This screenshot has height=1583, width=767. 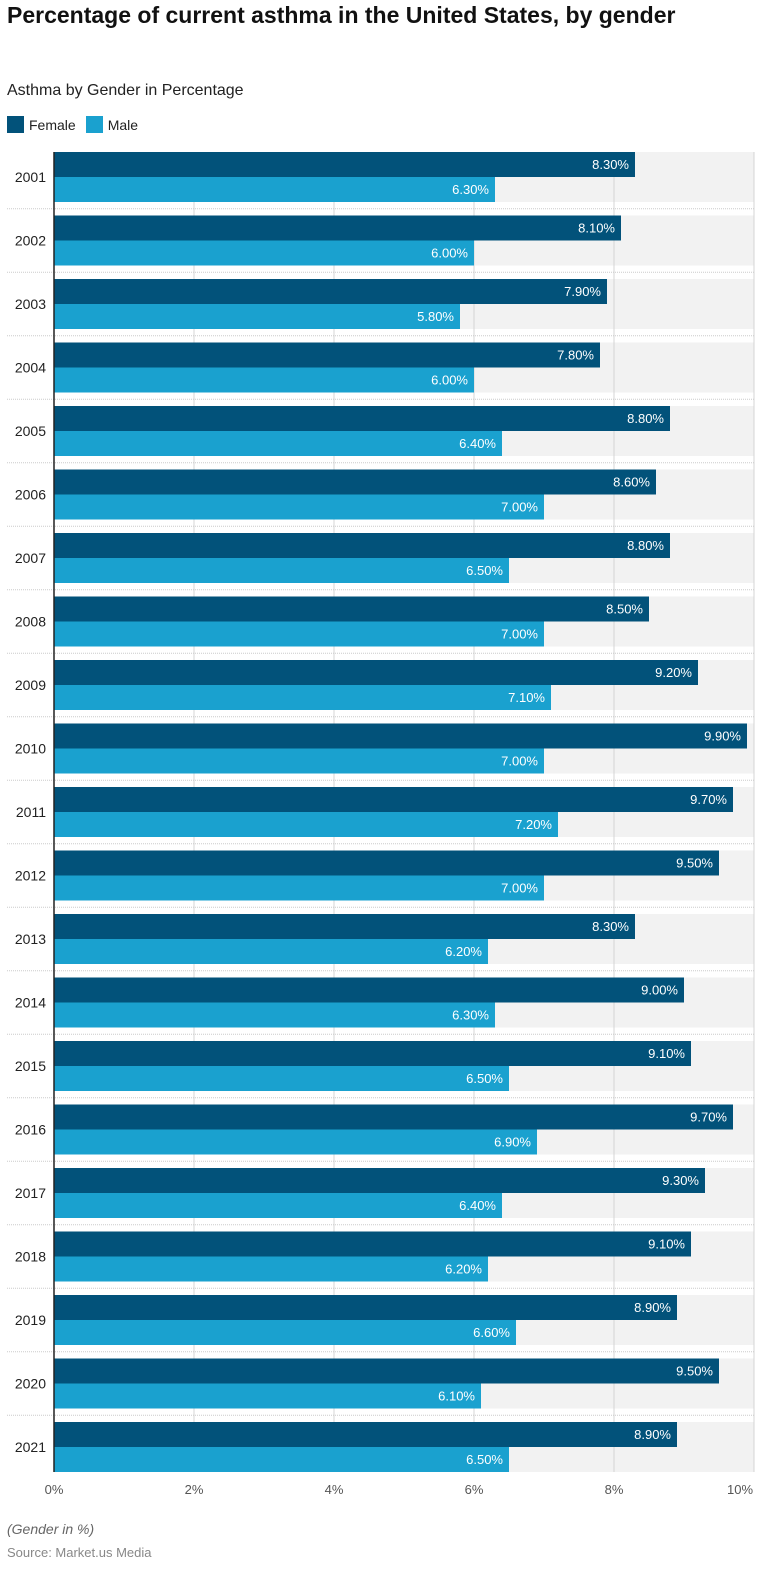 I want to click on category-label: 2020, so click(x=30, y=1384).